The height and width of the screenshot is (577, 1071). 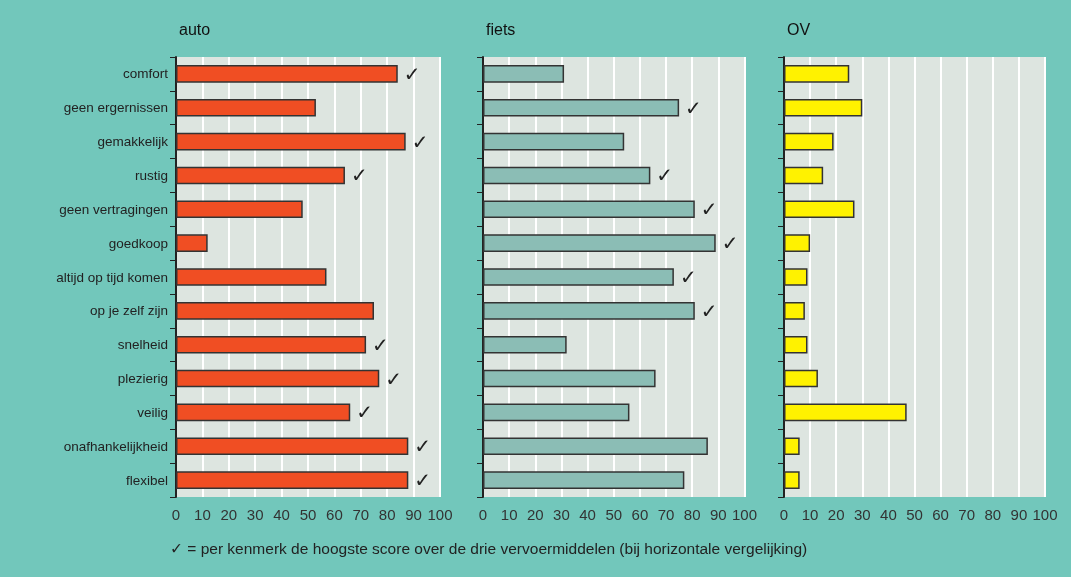 I want to click on chart-title: fiets, so click(x=501, y=29).